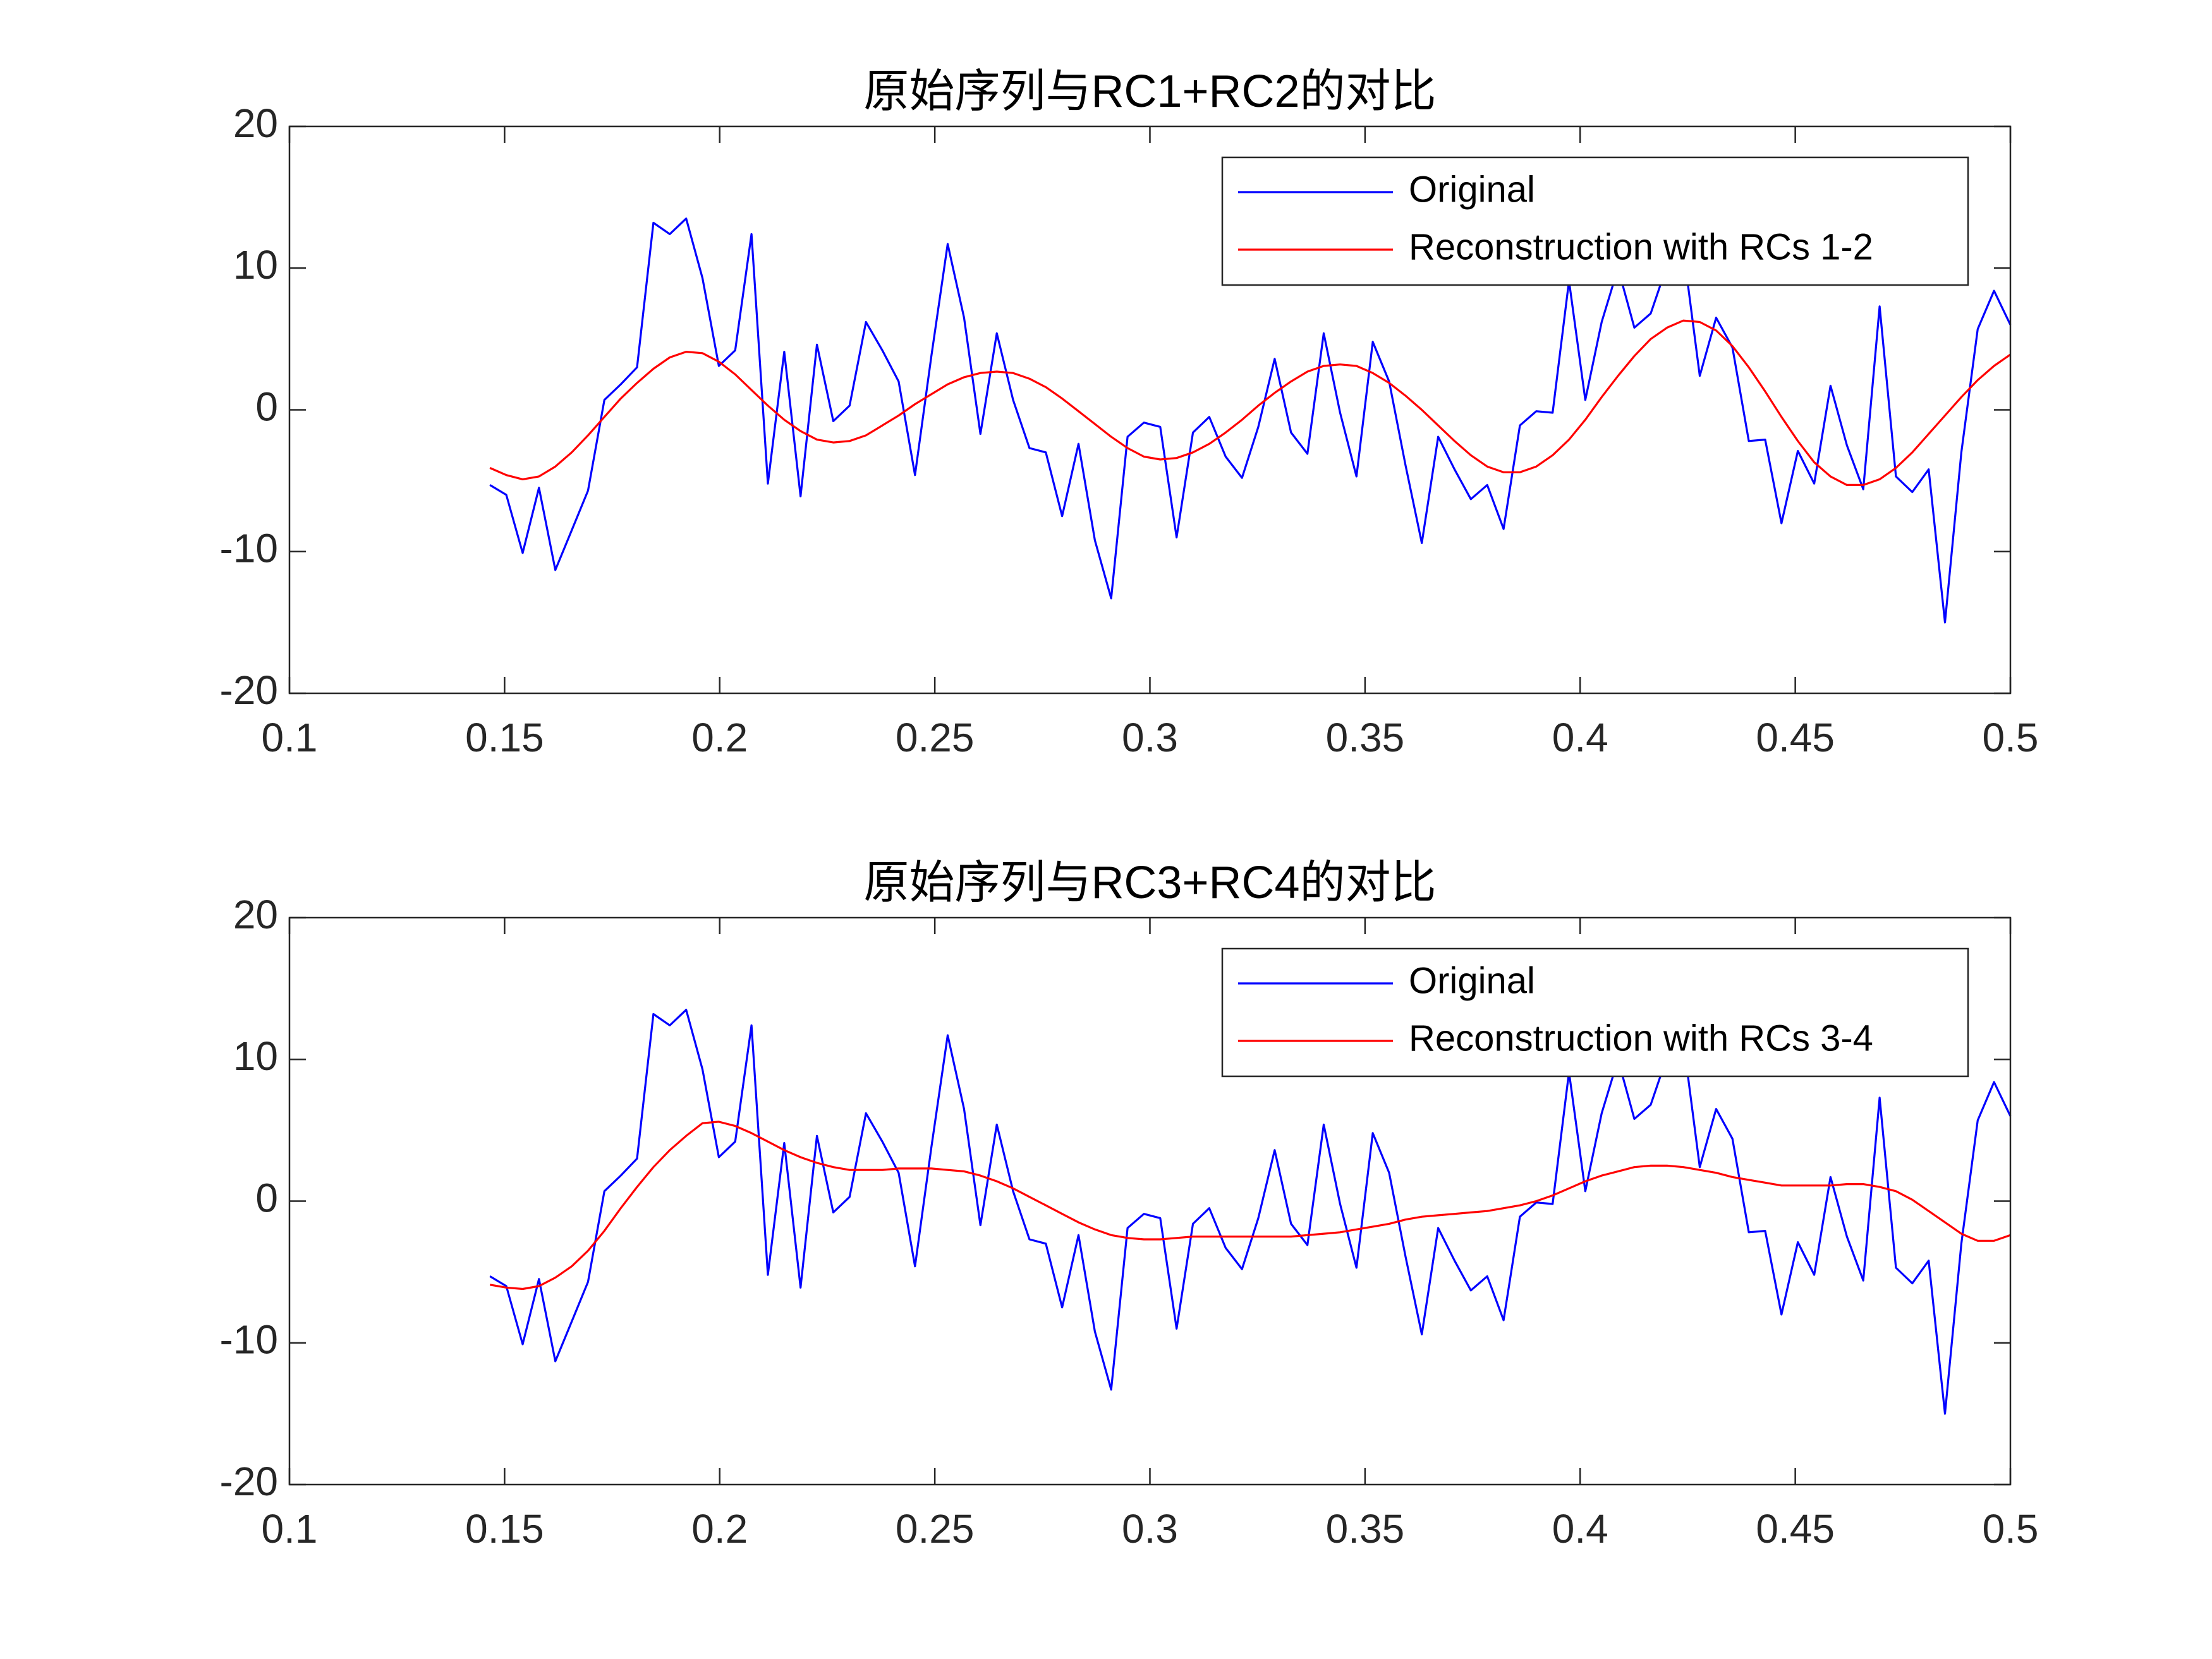 The height and width of the screenshot is (1659, 2212). I want to click on chart-title: 原始序列与RC3+RC4的对比, so click(1149, 883).